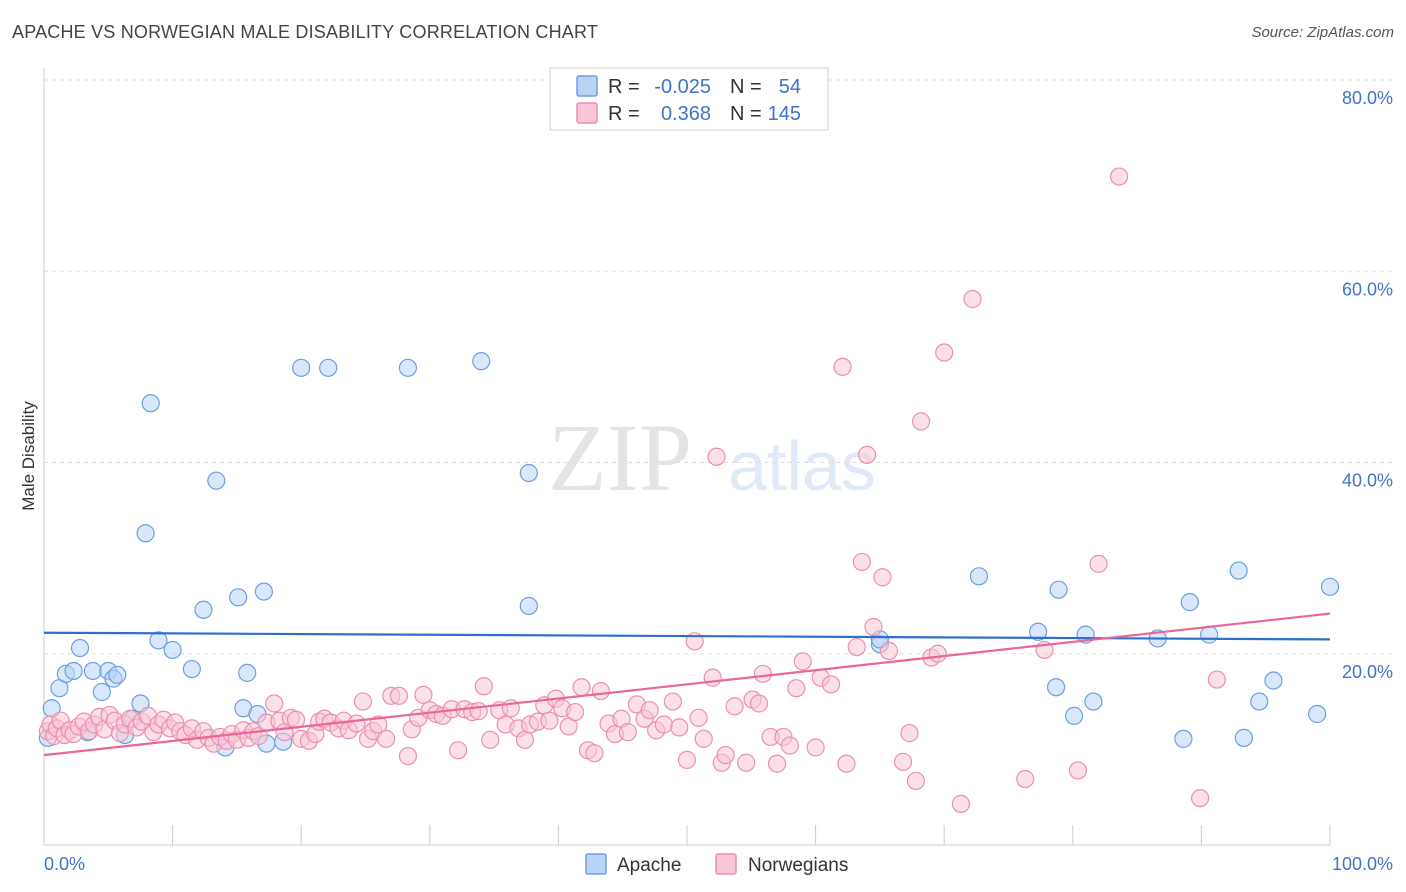 The image size is (1406, 892). I want to click on norwegian-trend-line, so click(687, 684).